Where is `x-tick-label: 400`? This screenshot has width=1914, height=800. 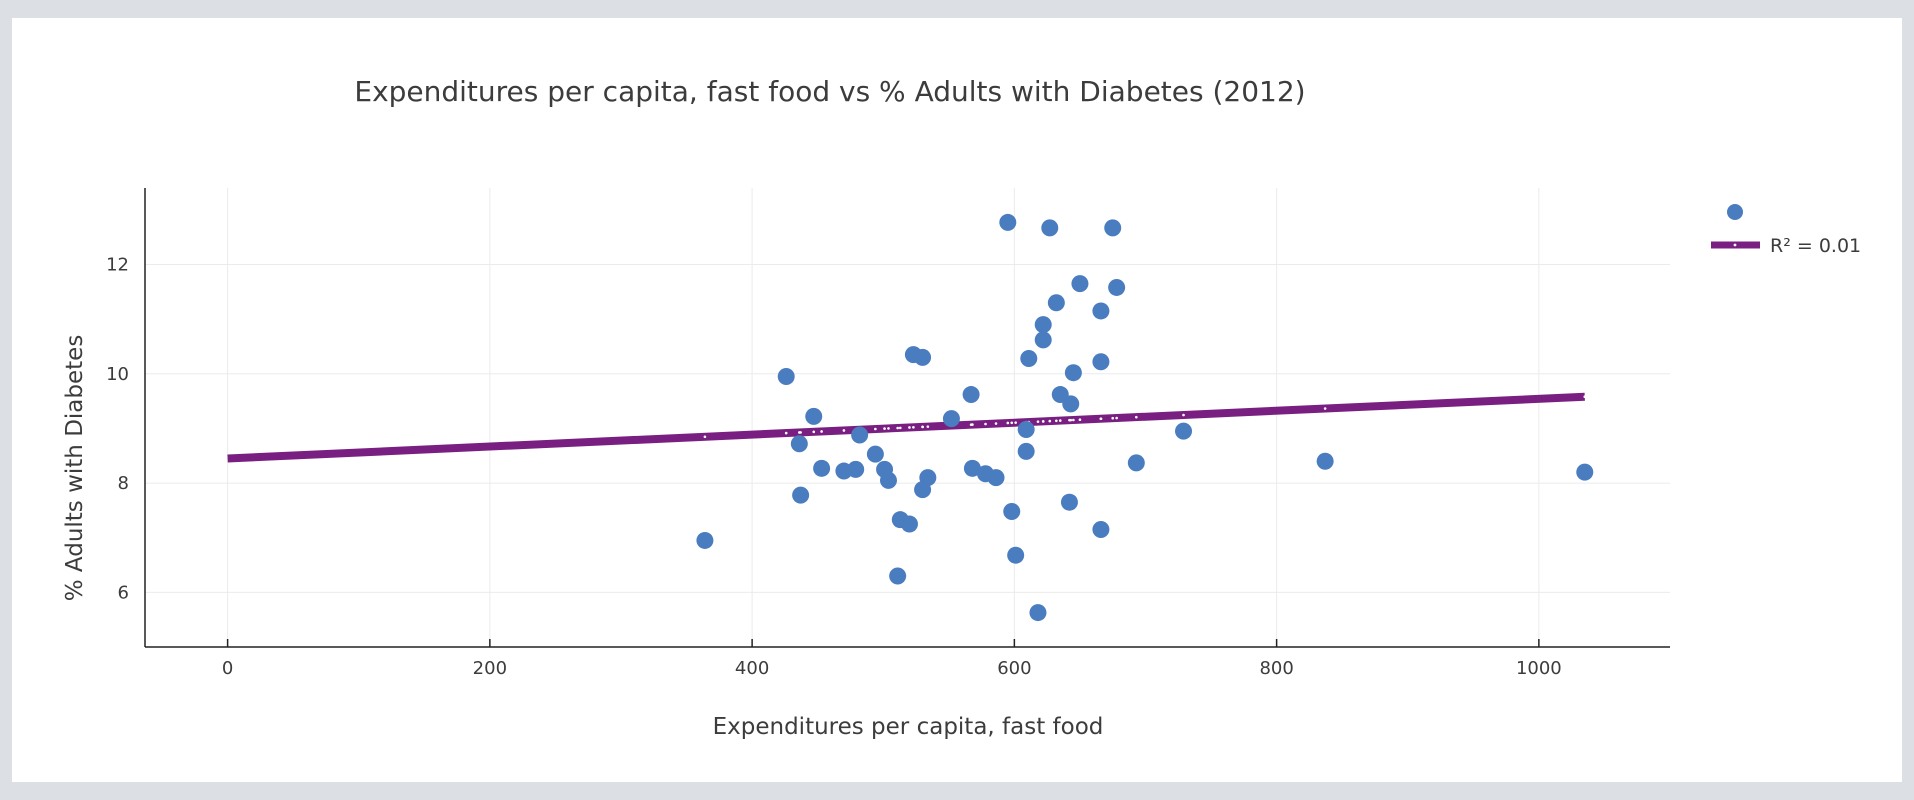
x-tick-label: 400 is located at coordinates (752, 668).